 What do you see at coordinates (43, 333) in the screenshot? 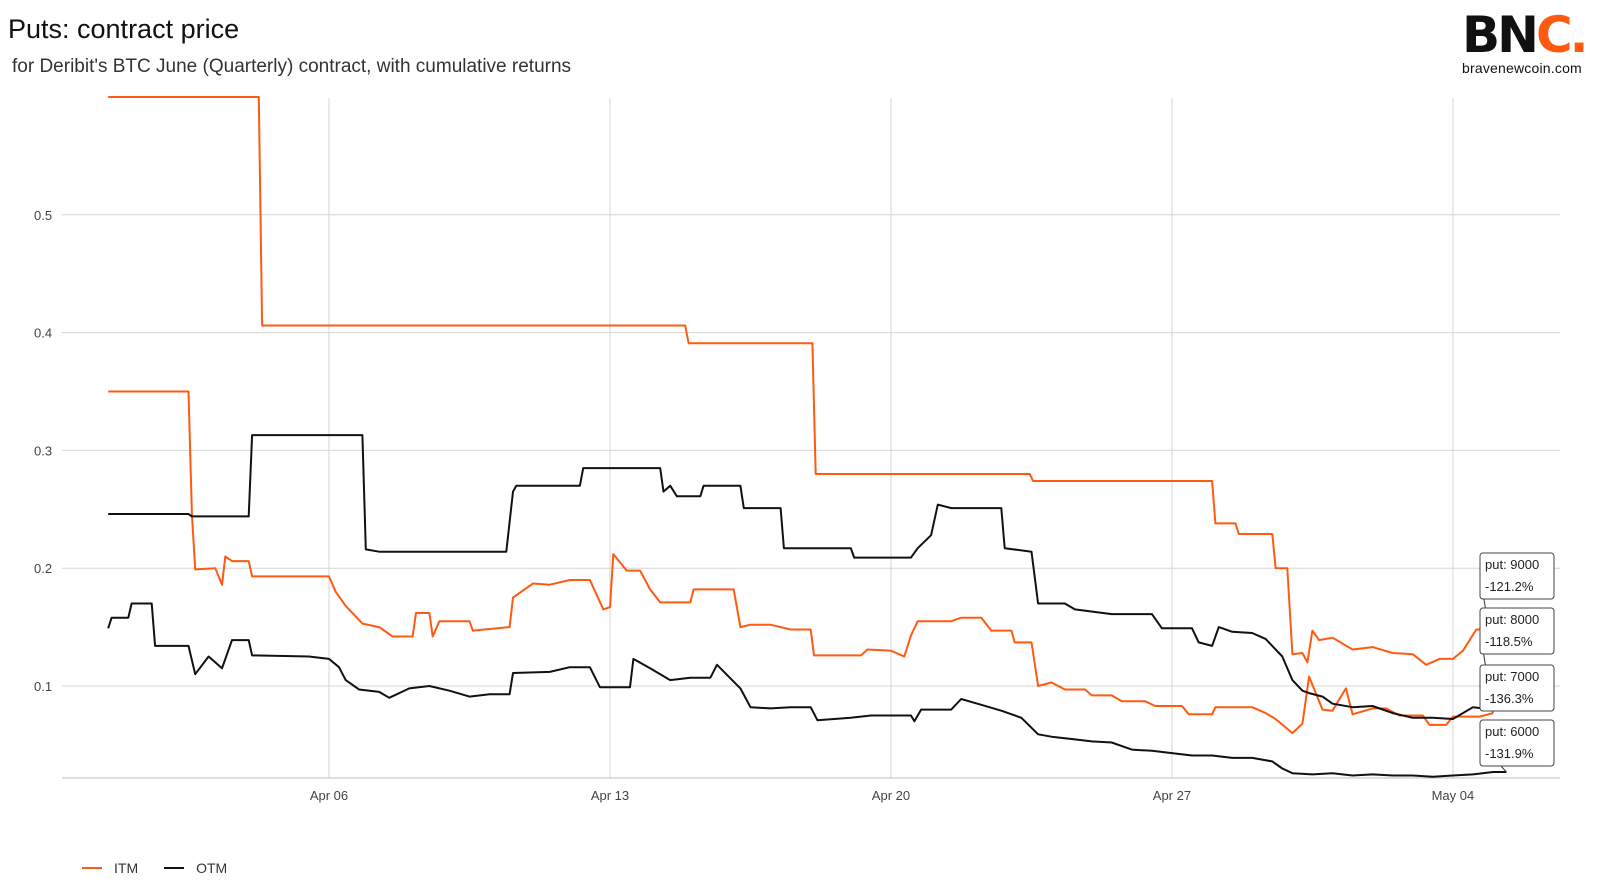
I see `y-tick-label: 0.4` at bounding box center [43, 333].